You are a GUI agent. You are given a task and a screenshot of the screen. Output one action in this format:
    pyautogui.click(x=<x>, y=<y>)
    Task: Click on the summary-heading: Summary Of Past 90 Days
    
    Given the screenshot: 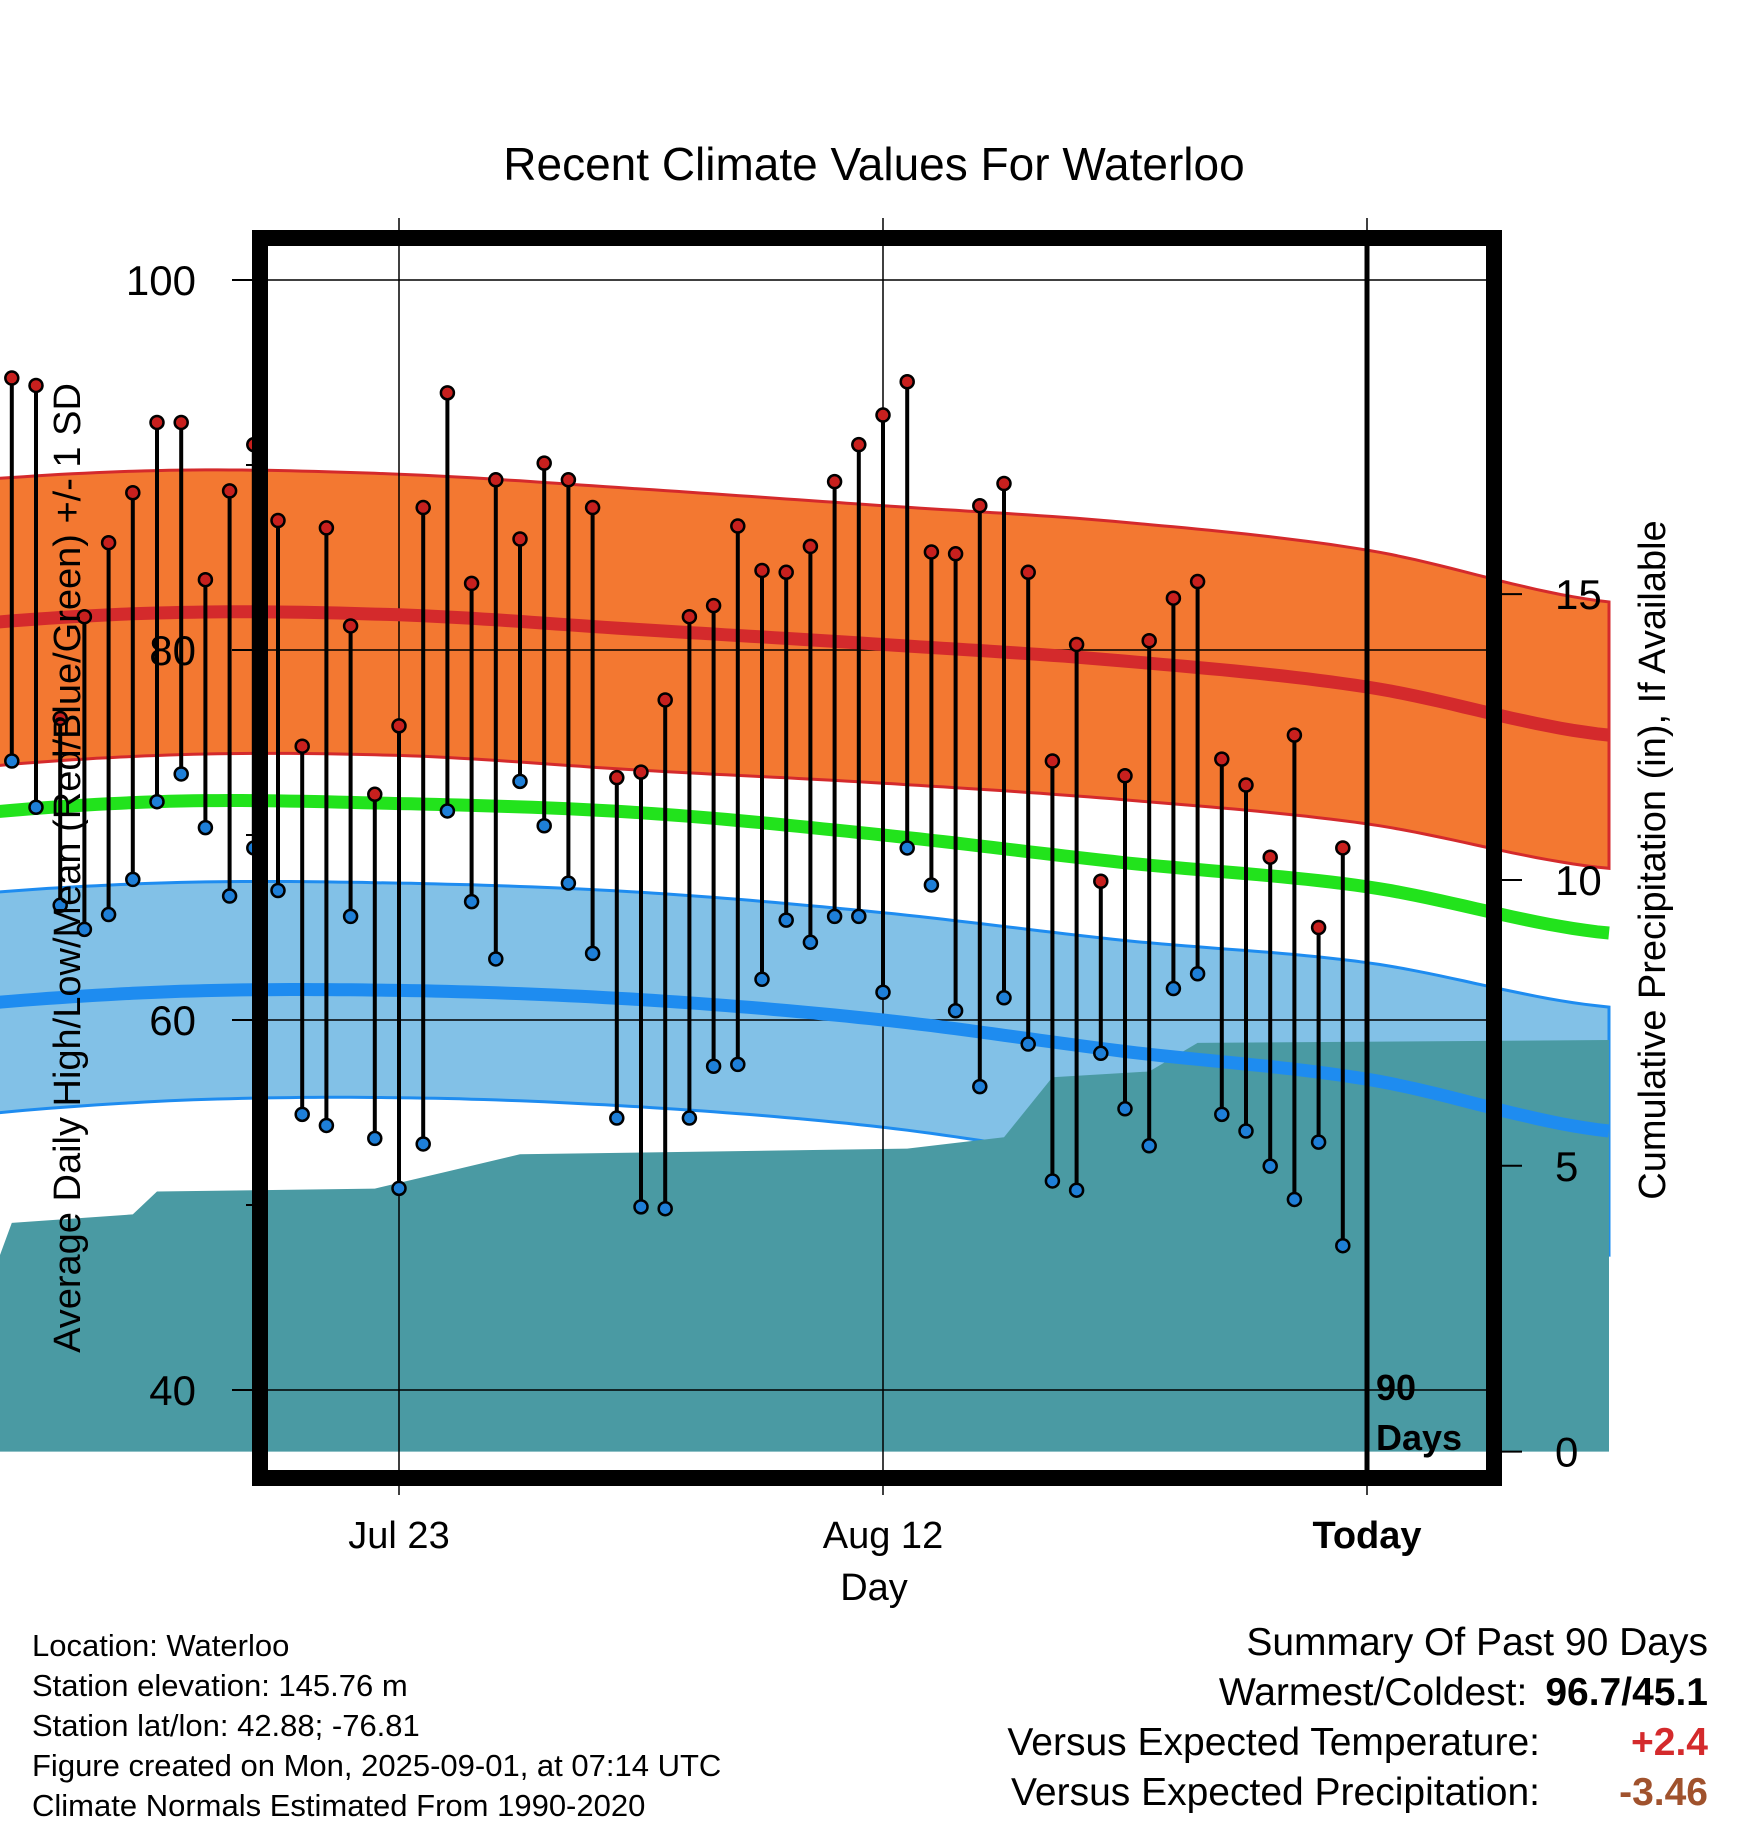 What is the action you would take?
    pyautogui.click(x=1477, y=1642)
    